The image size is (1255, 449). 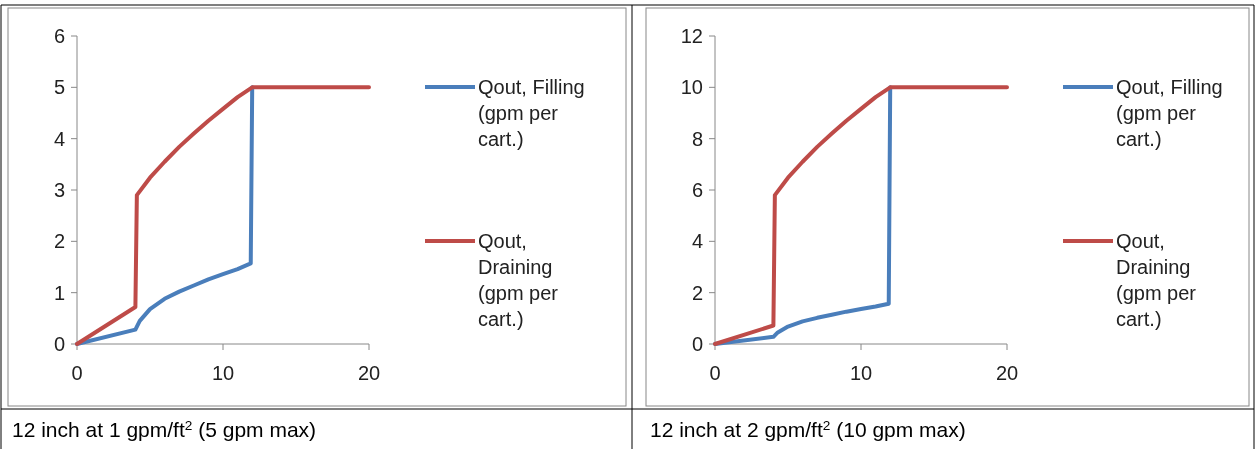 I want to click on y-tick-label: 10, so click(x=691, y=87).